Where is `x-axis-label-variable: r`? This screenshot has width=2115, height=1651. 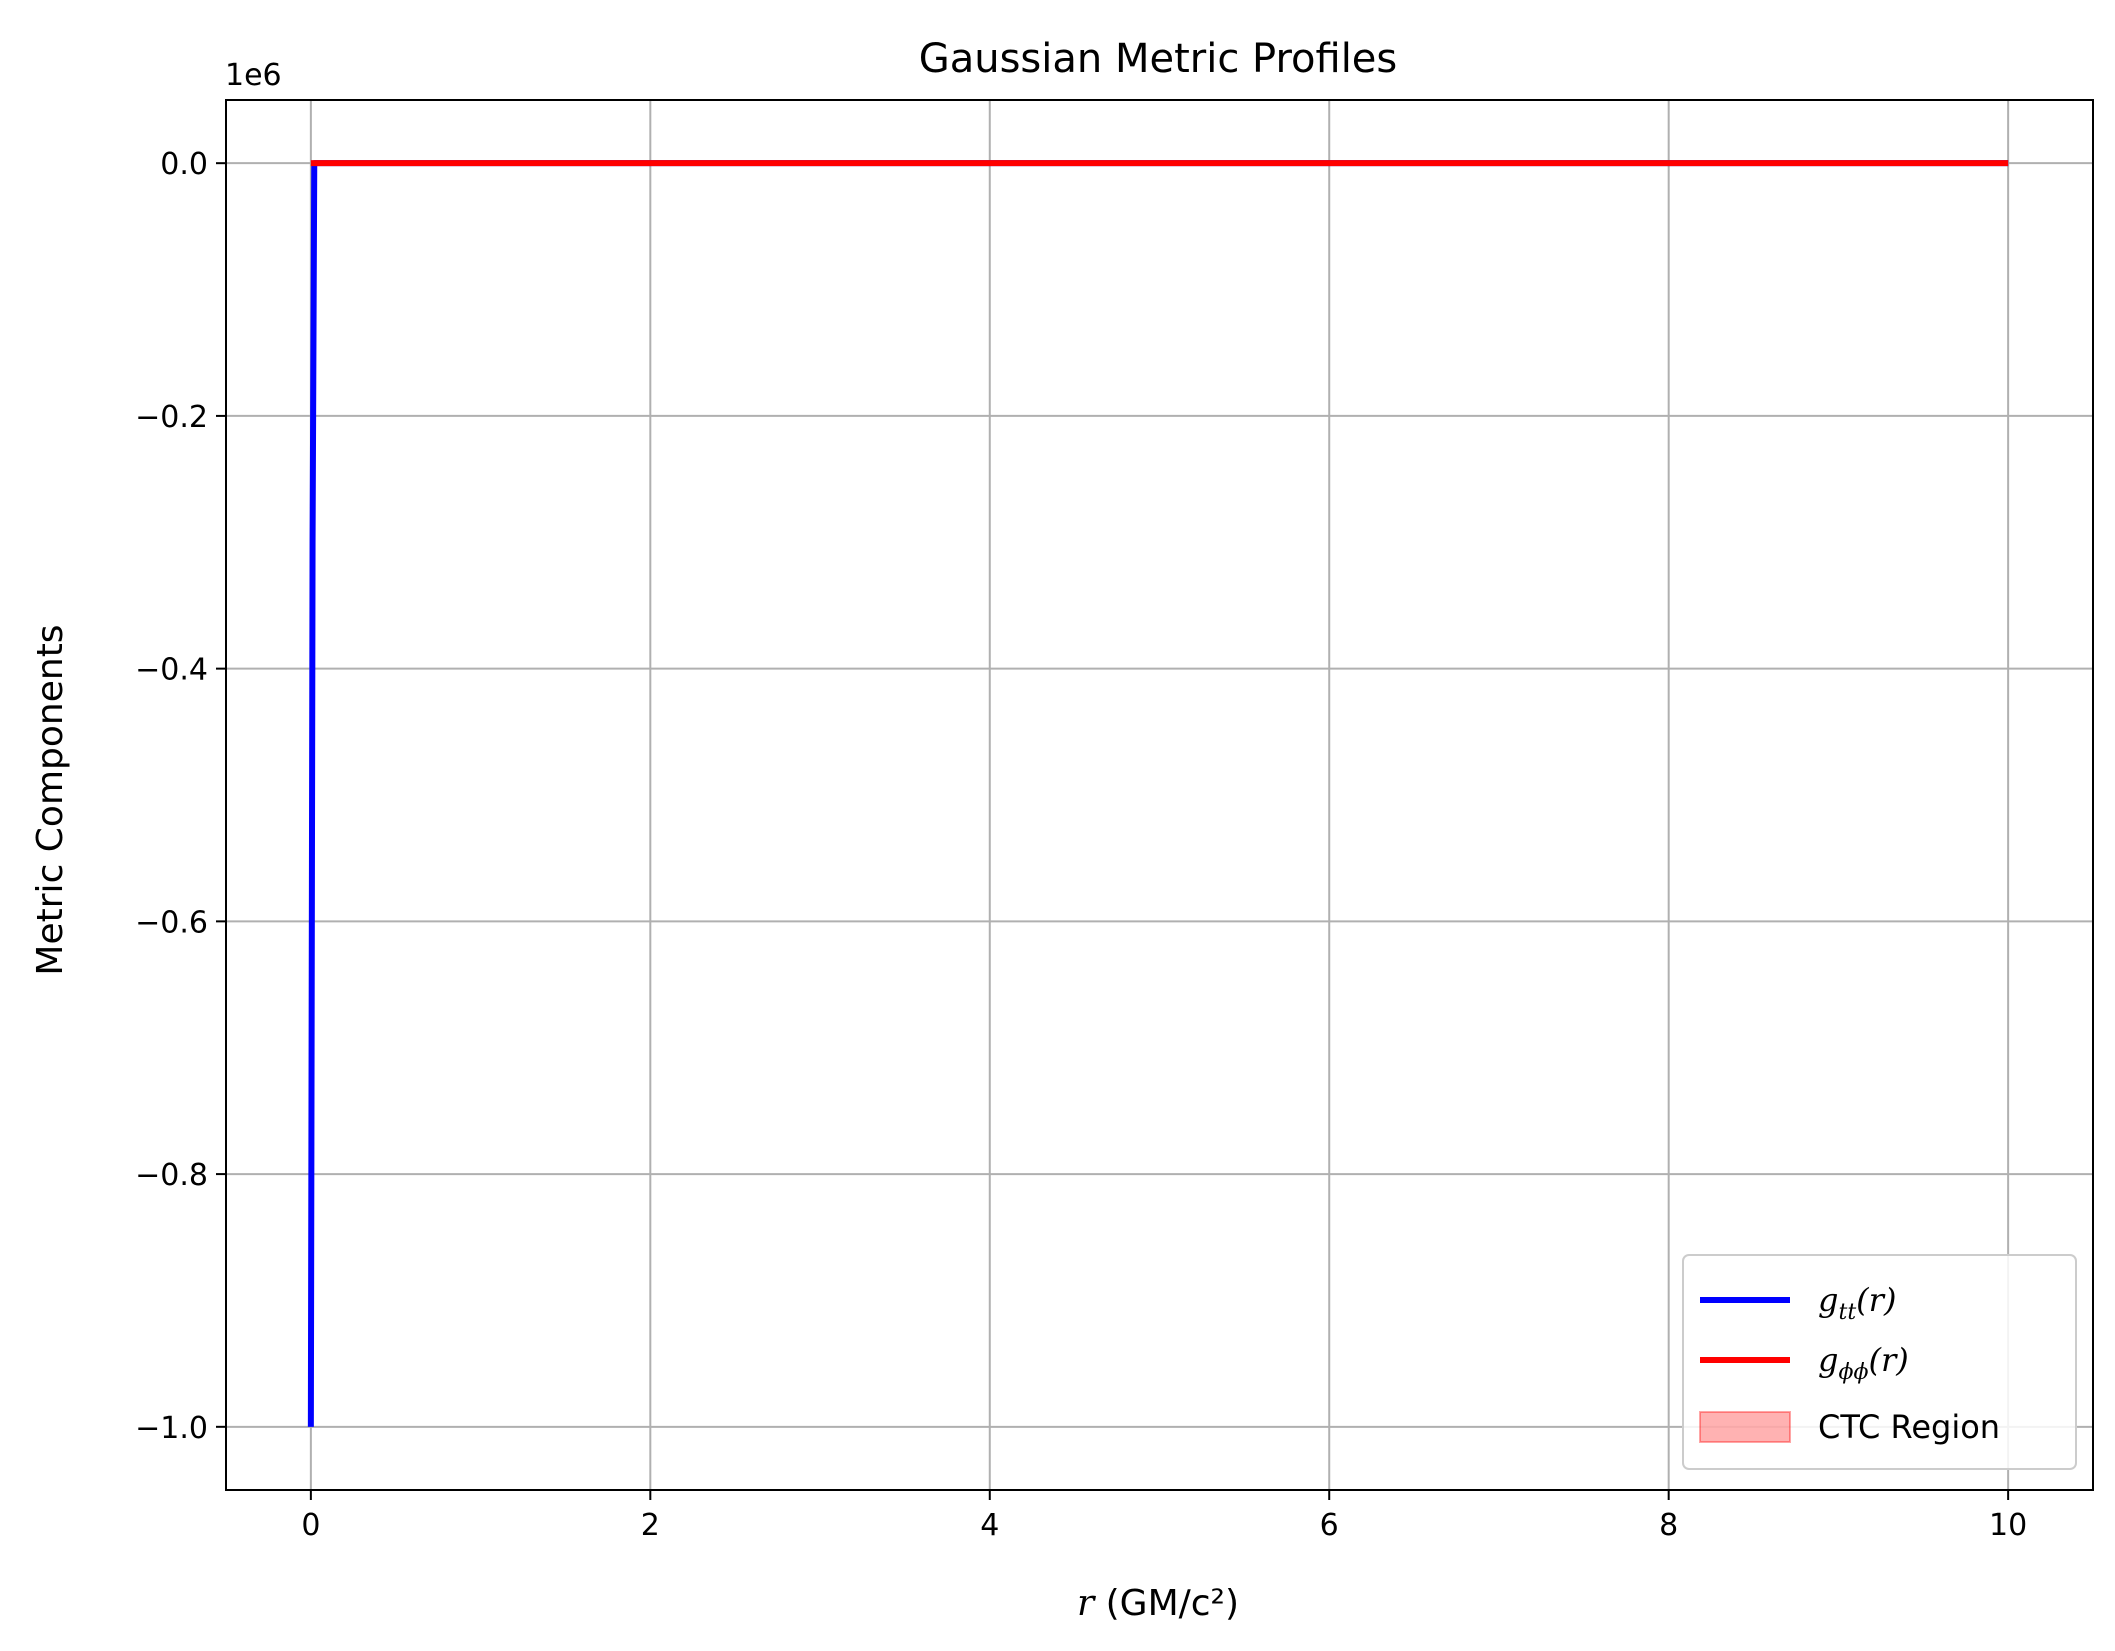 x-axis-label-variable: r is located at coordinates (1086, 1603).